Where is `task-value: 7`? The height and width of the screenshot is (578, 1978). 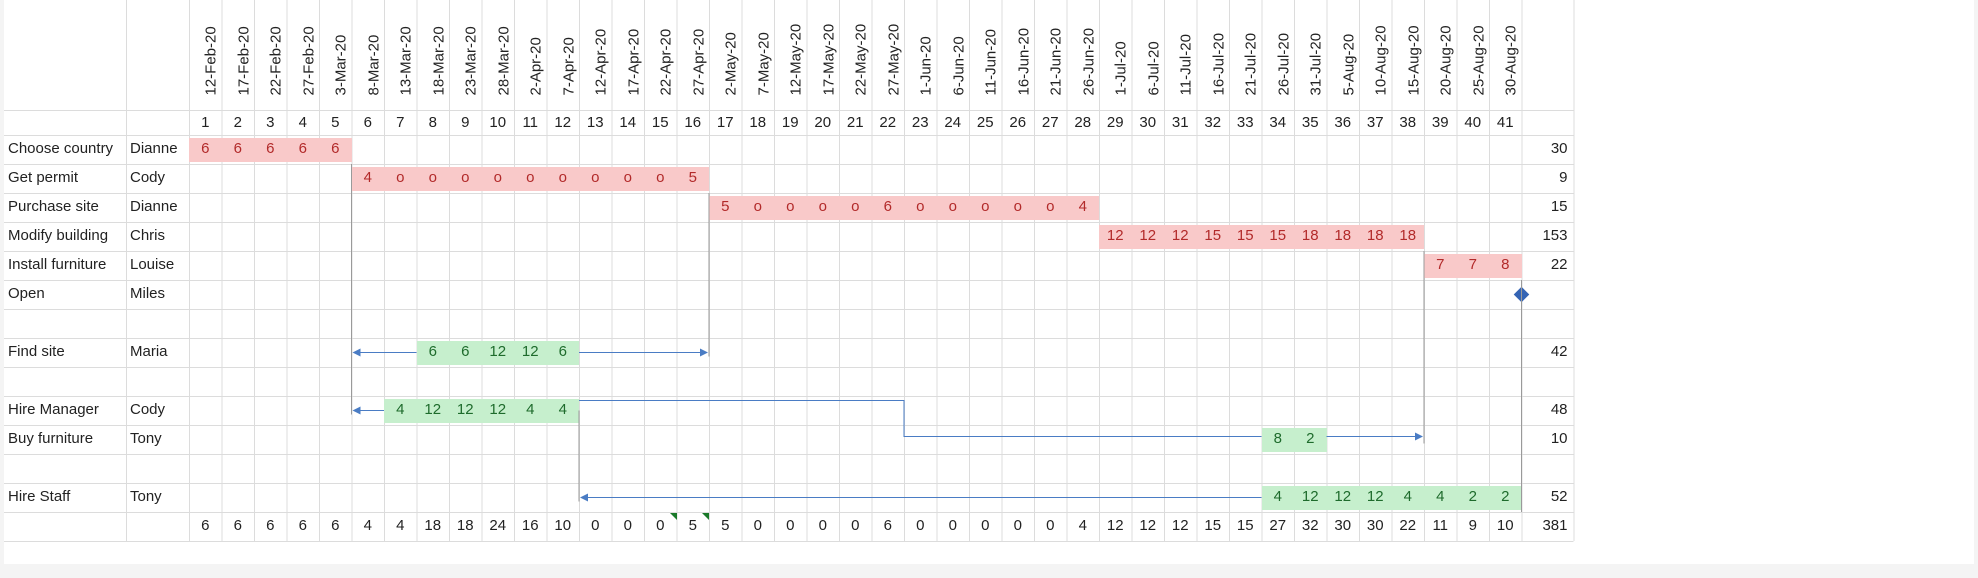 task-value: 7 is located at coordinates (1472, 264).